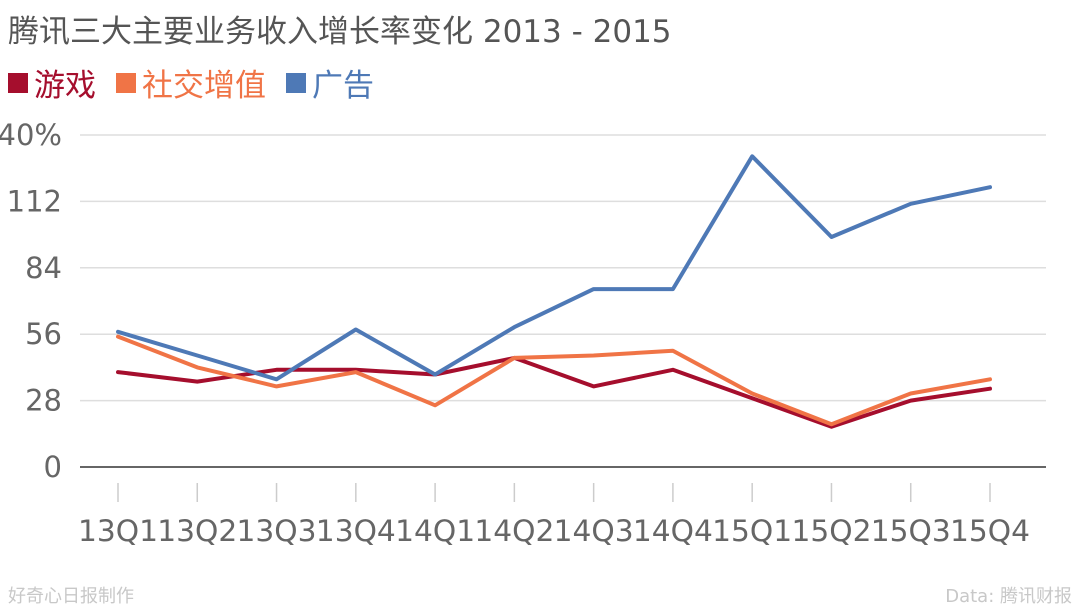  I want to click on footer-credit: 好奇心日报制作, so click(71, 596).